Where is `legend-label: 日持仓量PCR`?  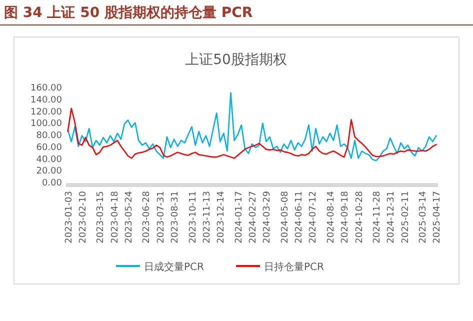 legend-label: 日持仓量PCR is located at coordinates (294, 267).